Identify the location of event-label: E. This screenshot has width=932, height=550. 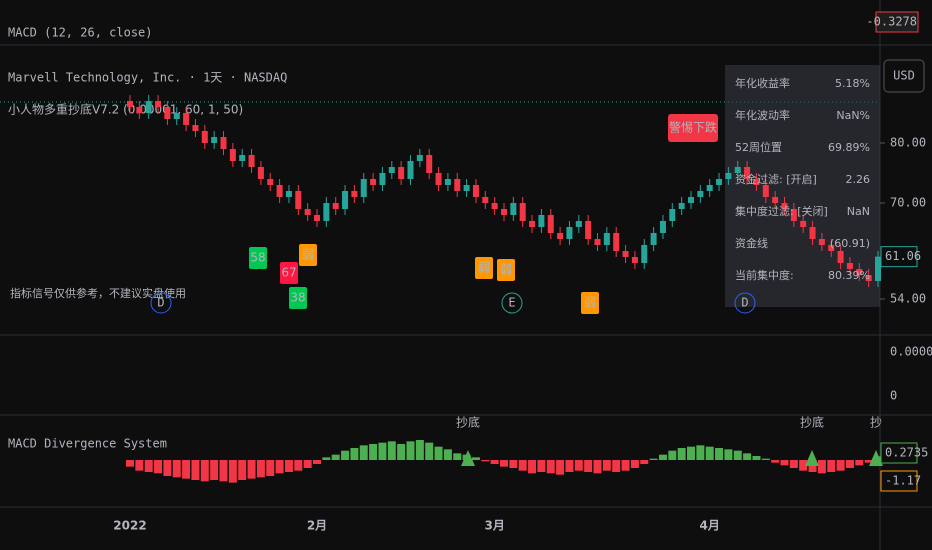
(511, 303).